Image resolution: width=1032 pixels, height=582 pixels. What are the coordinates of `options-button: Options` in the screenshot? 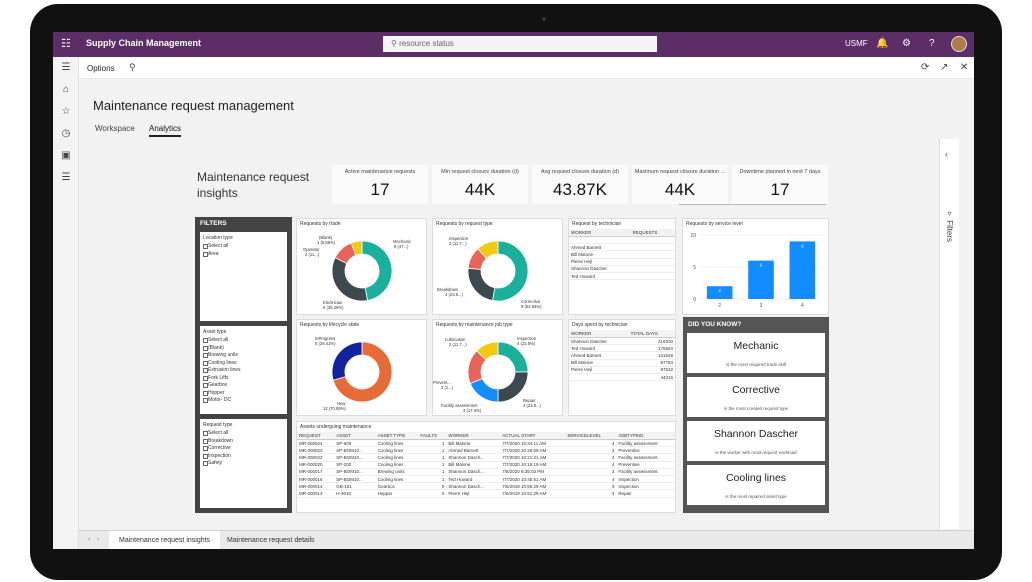 It's located at (101, 68).